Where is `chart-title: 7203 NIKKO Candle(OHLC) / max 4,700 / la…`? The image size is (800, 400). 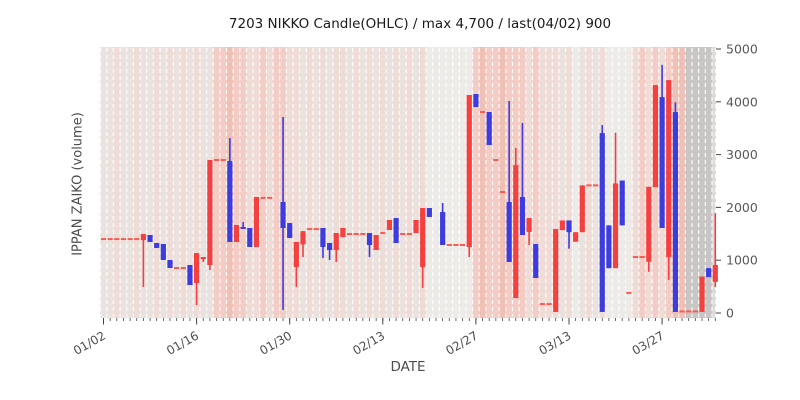
chart-title: 7203 NIKKO Candle(OHLC) / max 4,700 / la… is located at coordinates (420, 24).